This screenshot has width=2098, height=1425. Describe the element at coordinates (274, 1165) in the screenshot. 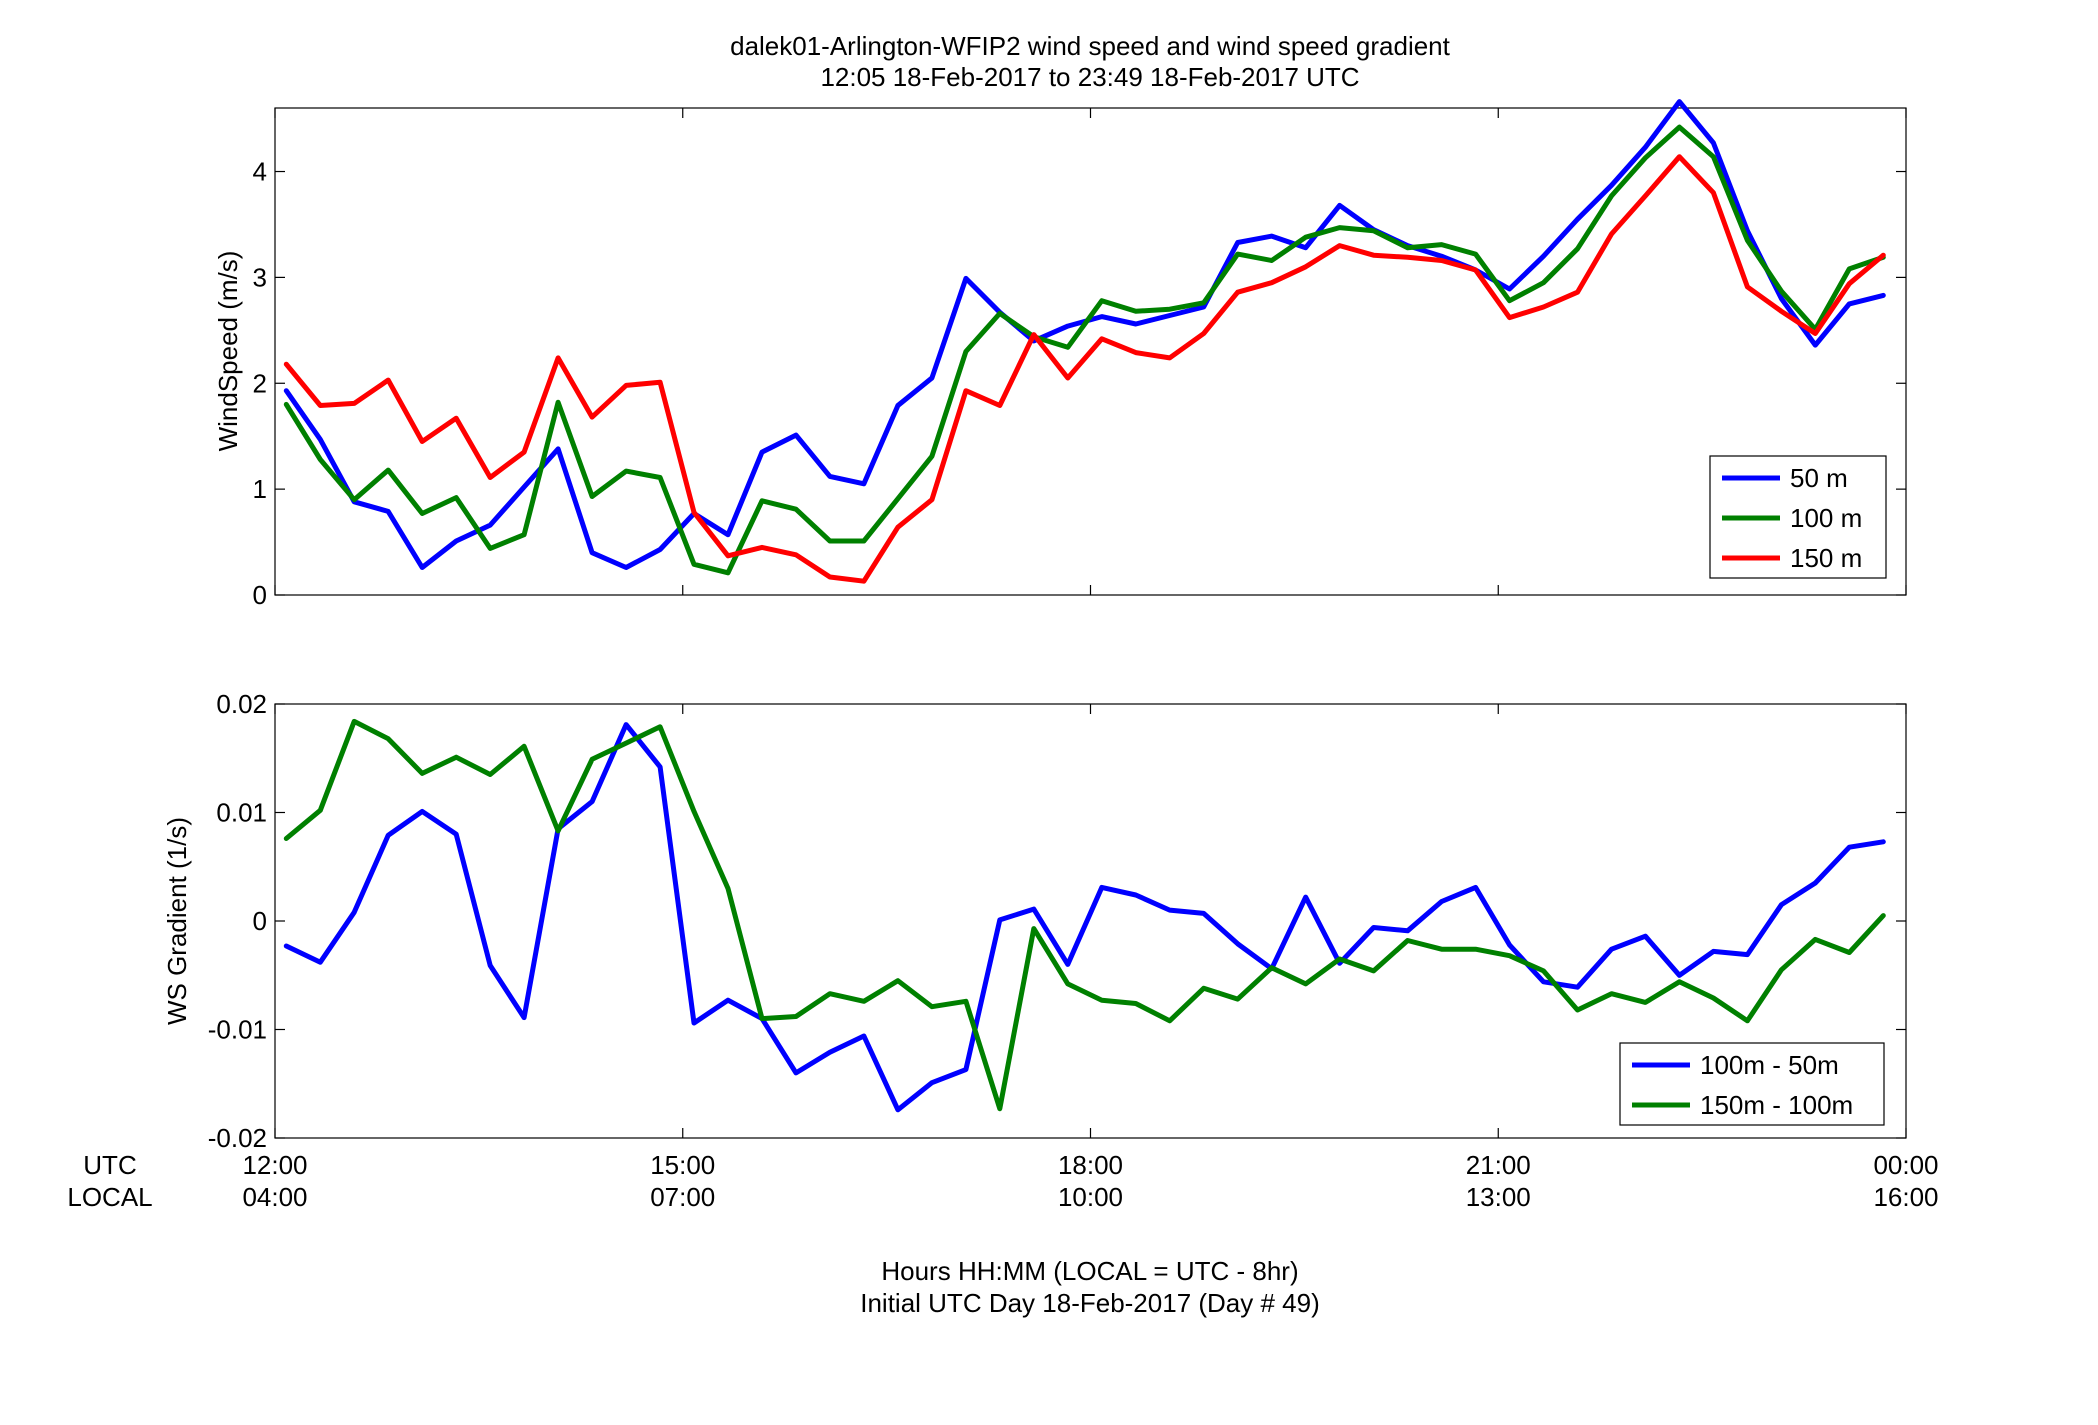

I see `x-tick-label-utc: 12:00` at that location.